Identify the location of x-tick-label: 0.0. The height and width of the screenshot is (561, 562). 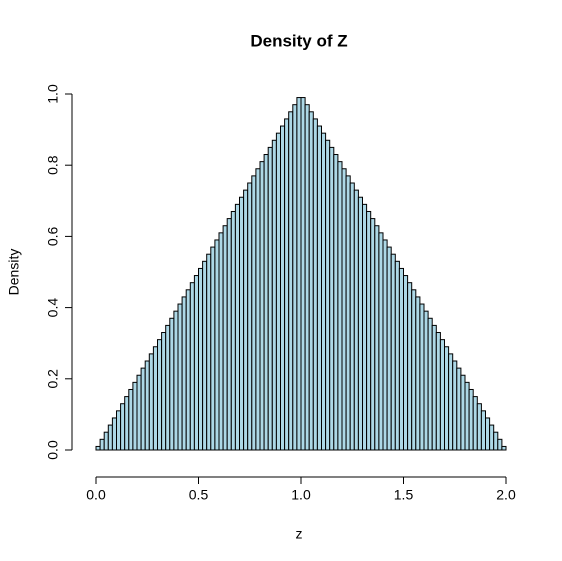
(96, 495).